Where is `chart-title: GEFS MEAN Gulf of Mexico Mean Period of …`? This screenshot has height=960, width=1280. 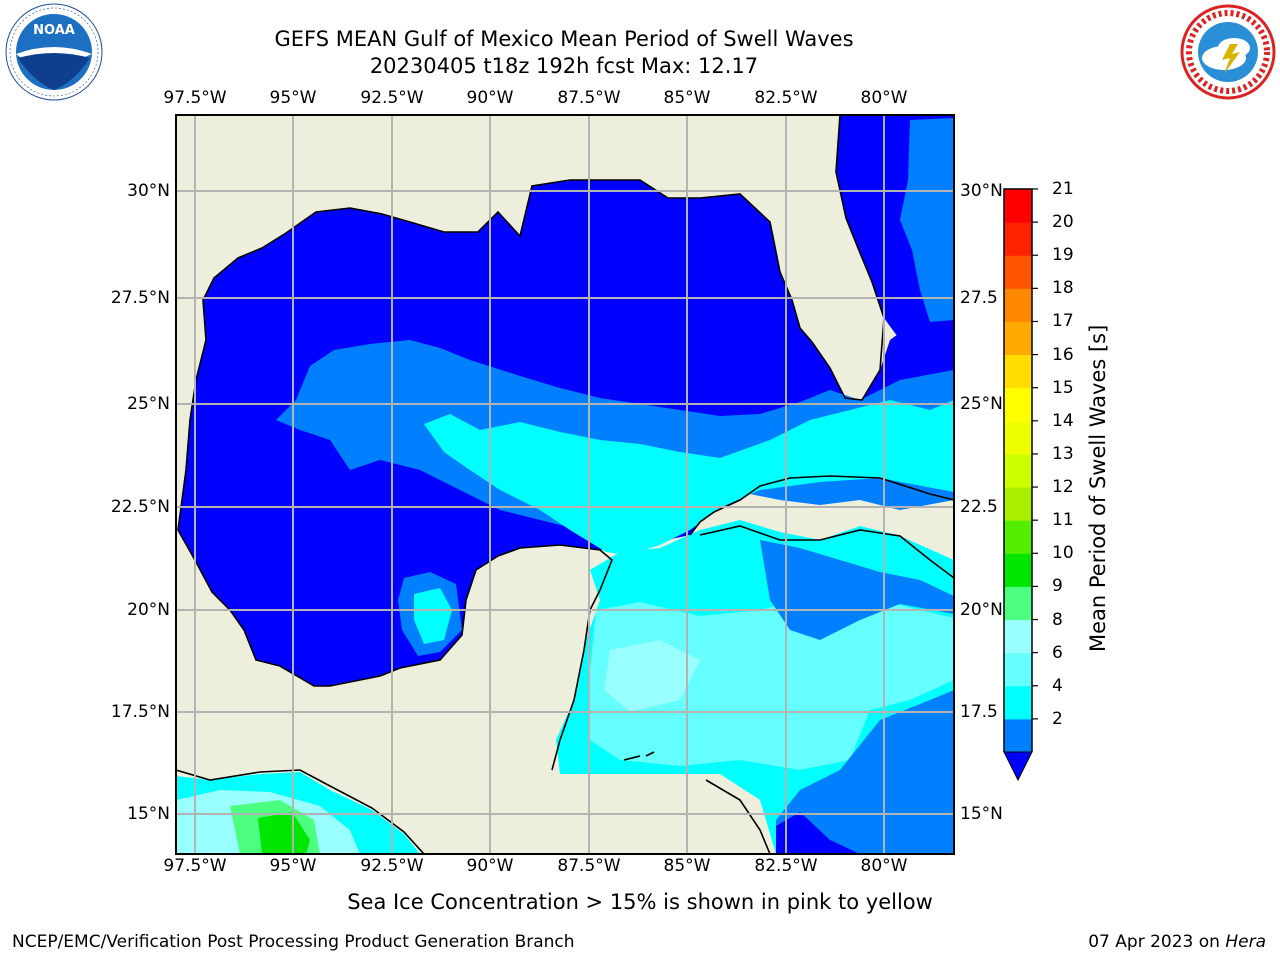 chart-title: GEFS MEAN Gulf of Mexico Mean Period of … is located at coordinates (564, 39).